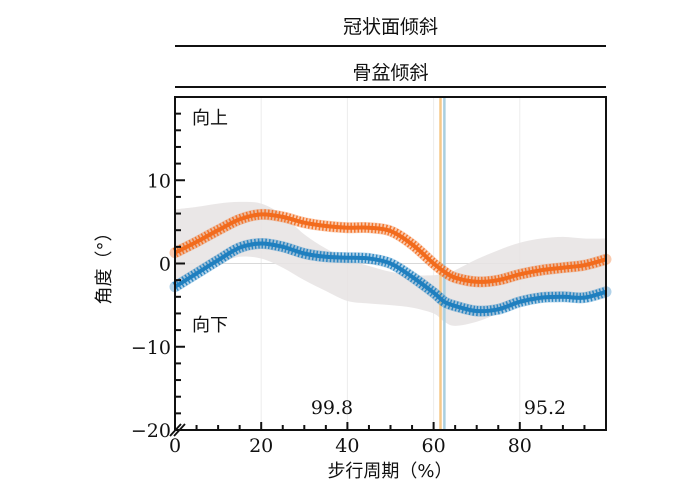 Image resolution: width=700 pixels, height=503 pixels. I want to click on annotation-left-value: 99.8, so click(332, 408).